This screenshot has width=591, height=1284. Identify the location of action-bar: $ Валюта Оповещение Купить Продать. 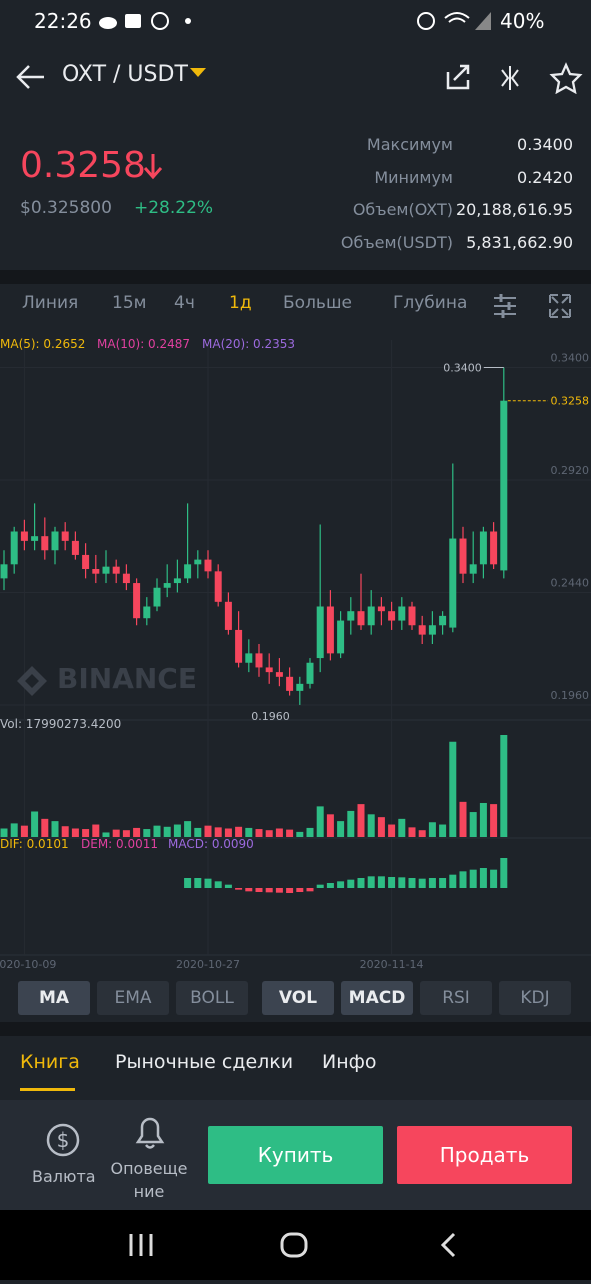
(295, 1155).